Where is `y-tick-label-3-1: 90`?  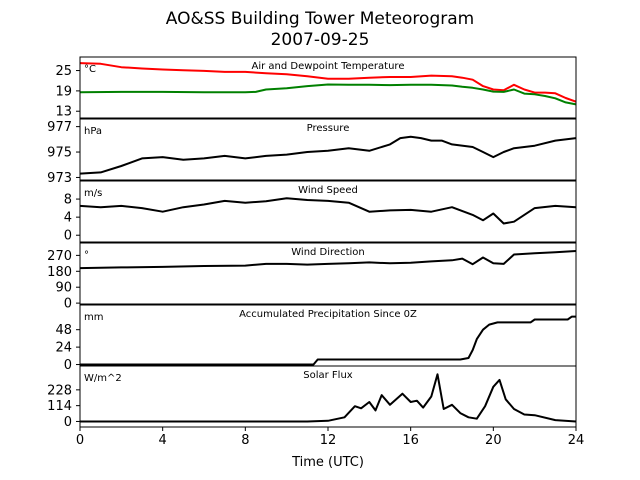
y-tick-label-3-1: 90 is located at coordinates (63, 288).